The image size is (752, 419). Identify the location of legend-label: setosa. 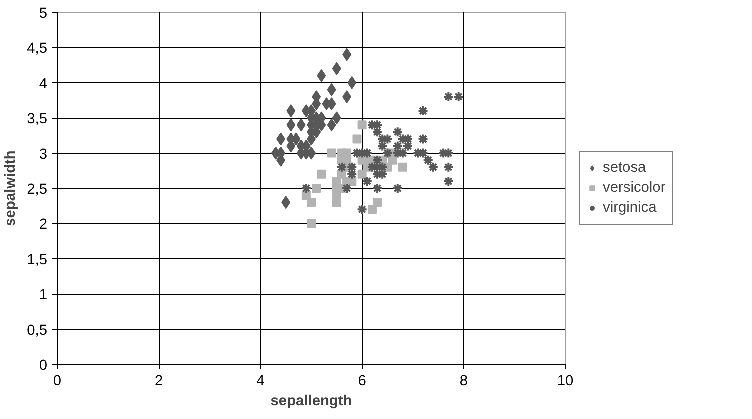
(624, 168).